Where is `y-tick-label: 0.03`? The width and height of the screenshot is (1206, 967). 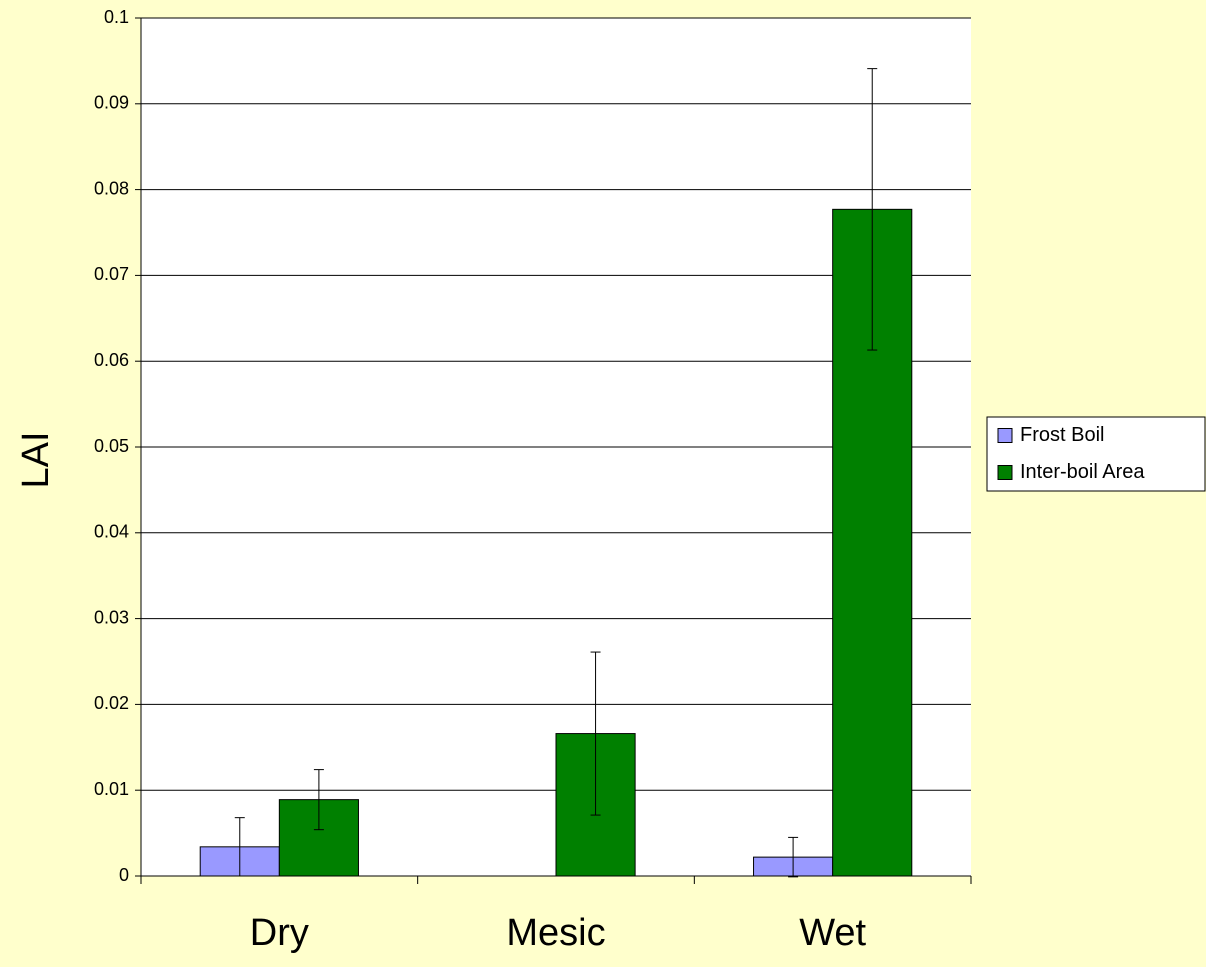
y-tick-label: 0.03 is located at coordinates (111, 617).